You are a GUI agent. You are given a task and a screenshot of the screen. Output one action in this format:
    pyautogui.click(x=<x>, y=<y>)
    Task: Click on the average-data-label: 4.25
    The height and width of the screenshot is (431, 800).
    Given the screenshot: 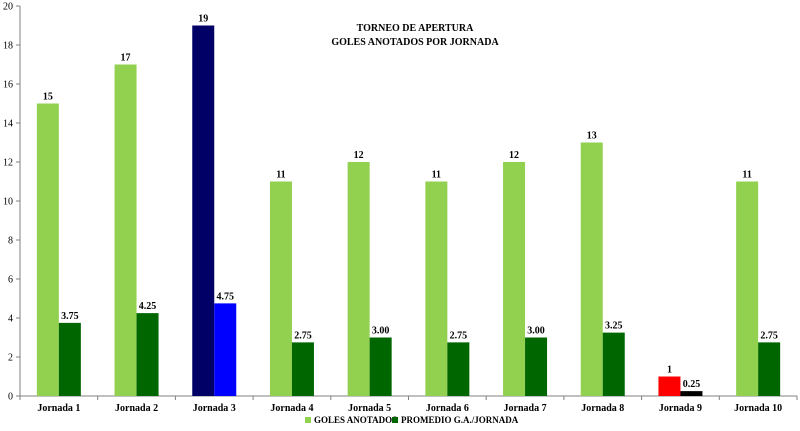 What is the action you would take?
    pyautogui.click(x=148, y=306)
    